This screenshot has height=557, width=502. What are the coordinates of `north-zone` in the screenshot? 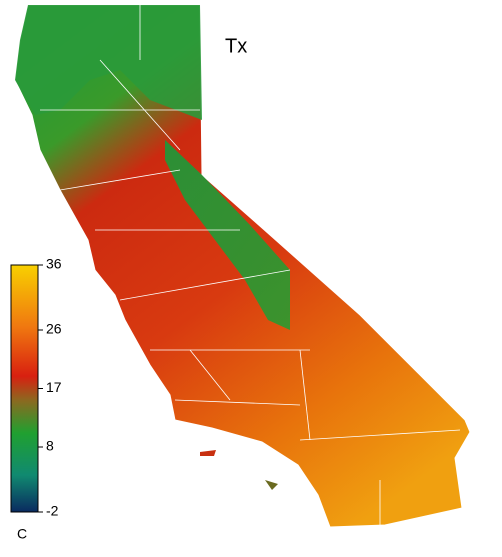 It's located at (108, 62).